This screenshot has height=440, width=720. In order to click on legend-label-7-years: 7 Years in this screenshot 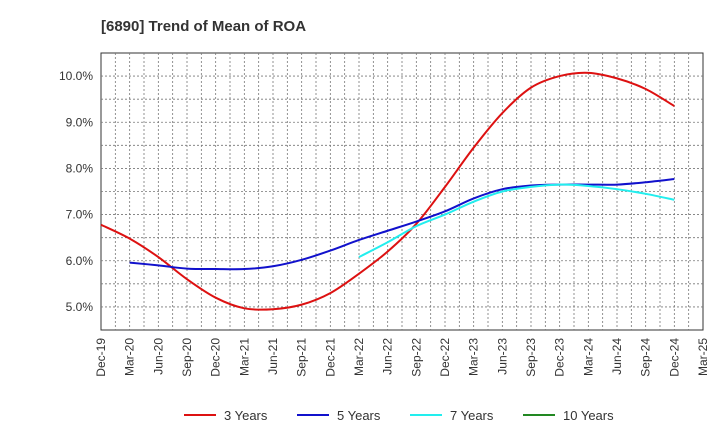, I will do `click(472, 415)`.